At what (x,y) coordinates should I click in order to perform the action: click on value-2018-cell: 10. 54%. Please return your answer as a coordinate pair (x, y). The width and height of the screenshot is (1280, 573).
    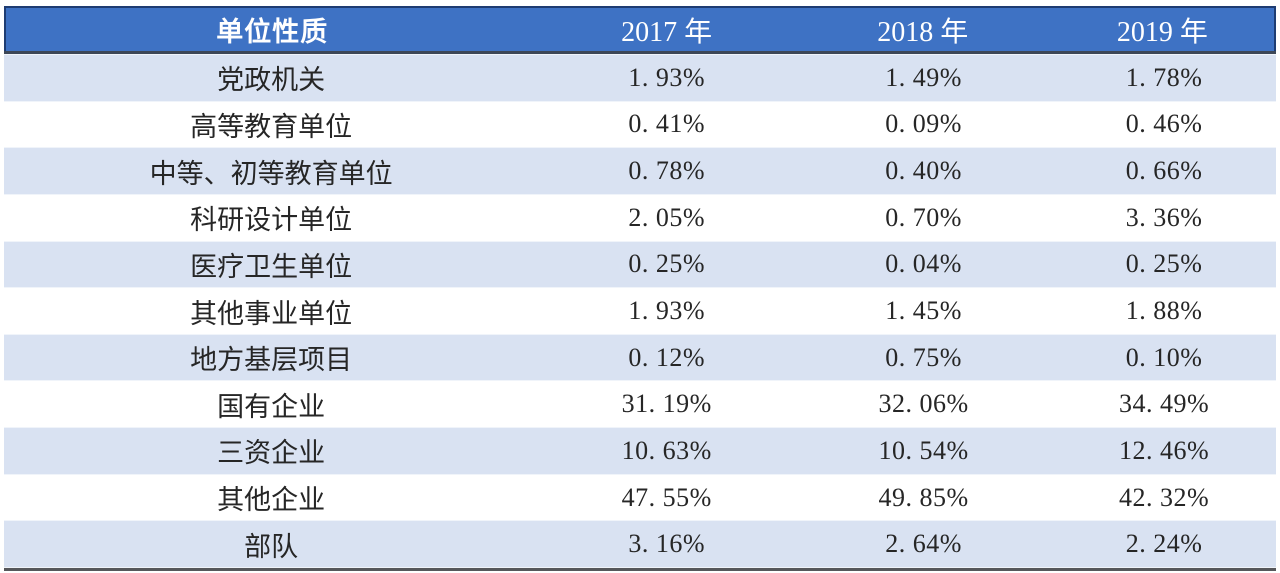
    Looking at the image, I should click on (923, 450).